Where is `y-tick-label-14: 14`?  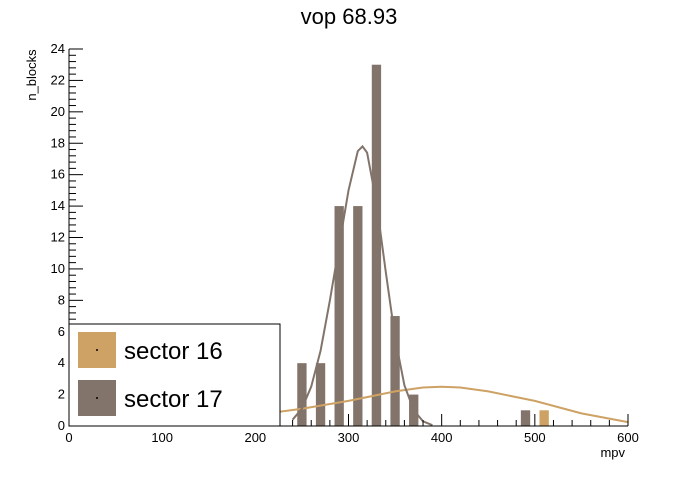 y-tick-label-14: 14 is located at coordinates (58, 205).